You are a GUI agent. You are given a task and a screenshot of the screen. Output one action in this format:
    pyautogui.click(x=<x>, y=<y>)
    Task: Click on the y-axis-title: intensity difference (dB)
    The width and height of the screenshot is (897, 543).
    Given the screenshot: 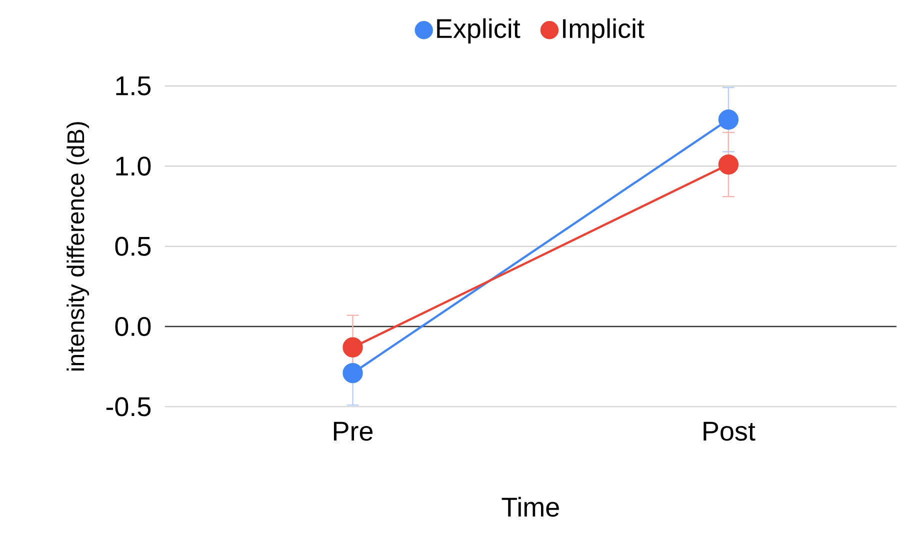 What is the action you would take?
    pyautogui.click(x=78, y=246)
    